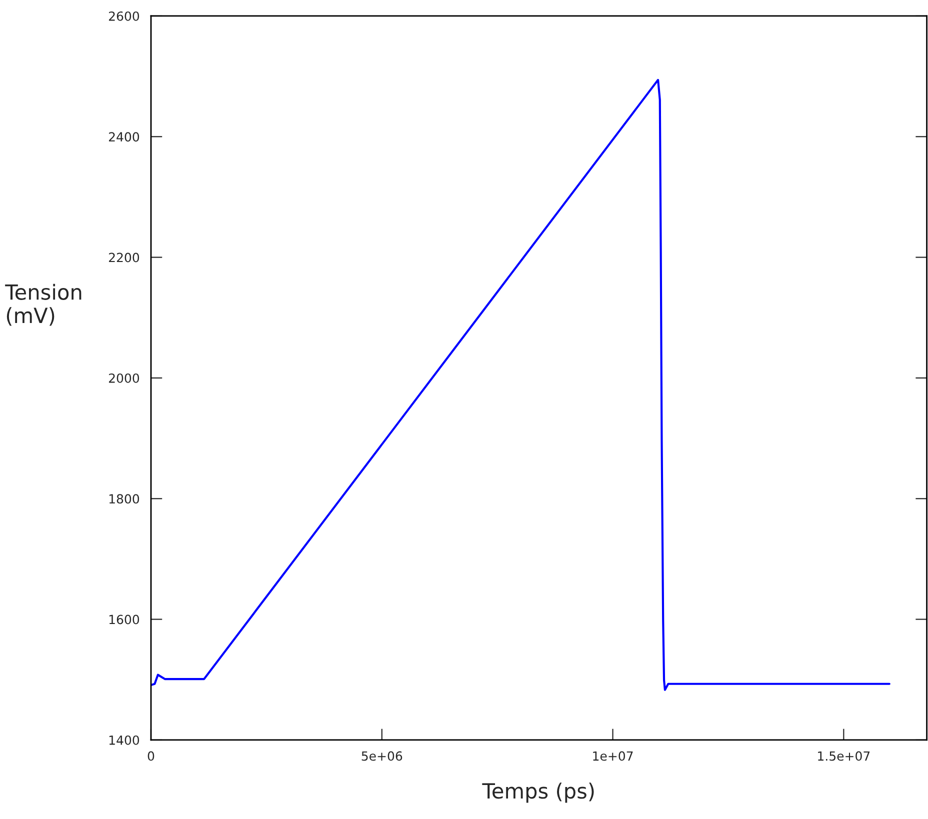  Describe the element at coordinates (124, 740) in the screenshot. I see `y-tick-label: 1400` at that location.